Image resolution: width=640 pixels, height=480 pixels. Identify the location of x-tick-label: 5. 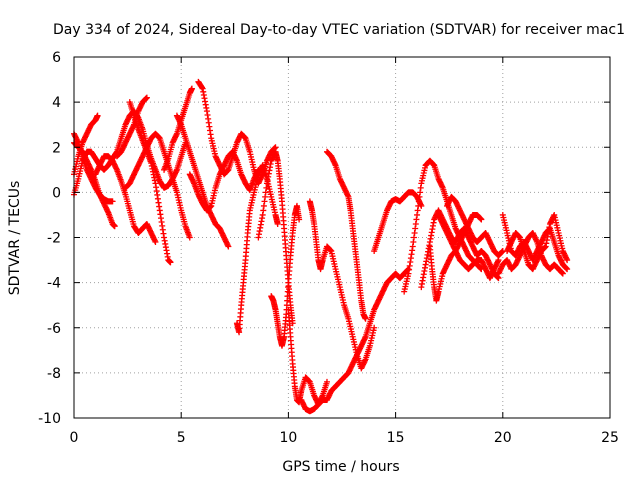
(181, 438).